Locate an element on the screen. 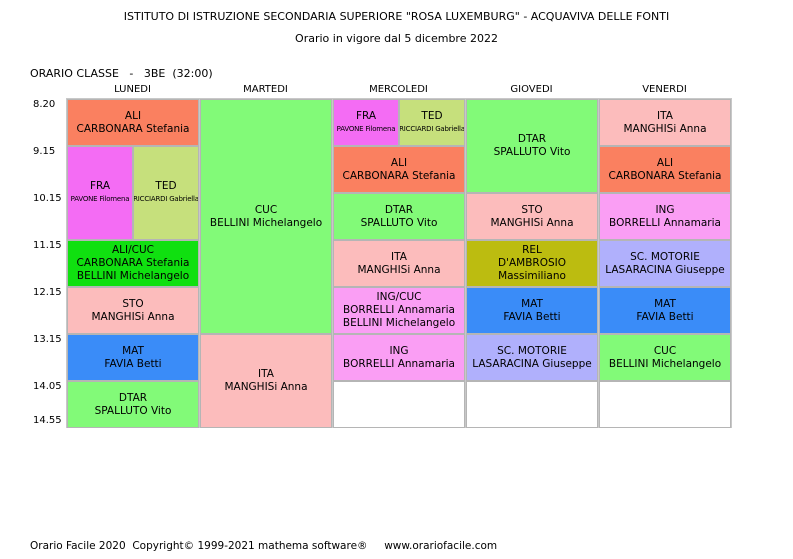  teacher-label: LASARACINA Giuseppe is located at coordinates (665, 269).